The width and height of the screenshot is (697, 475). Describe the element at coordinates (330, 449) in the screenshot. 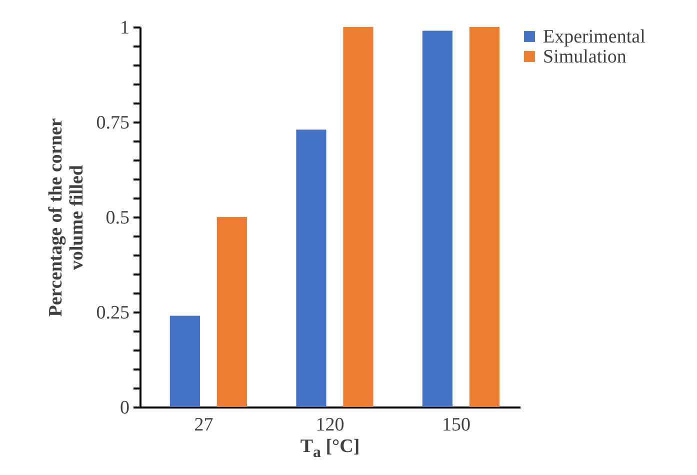

I see `x-axis-title: T$_{a}$ [°C]` at that location.